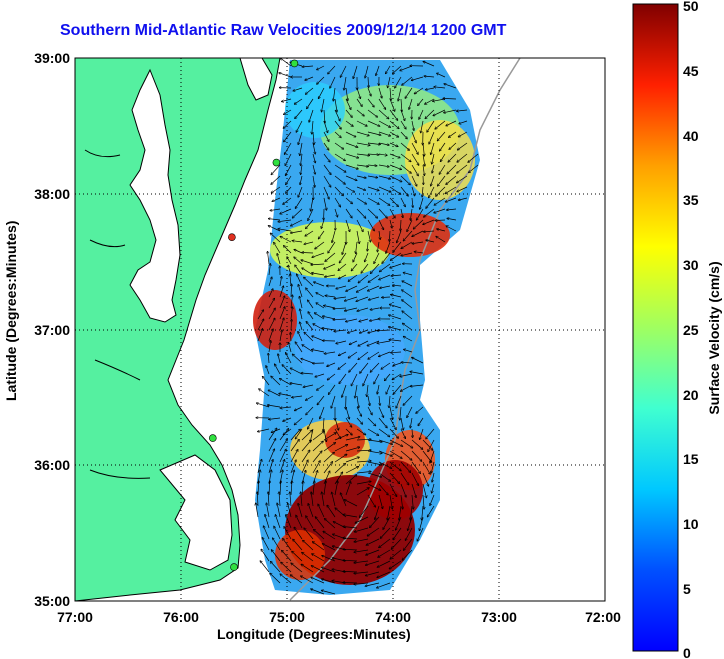 This screenshot has height=659, width=724. Describe the element at coordinates (691, 459) in the screenshot. I see `colorbar-tick: 15` at that location.